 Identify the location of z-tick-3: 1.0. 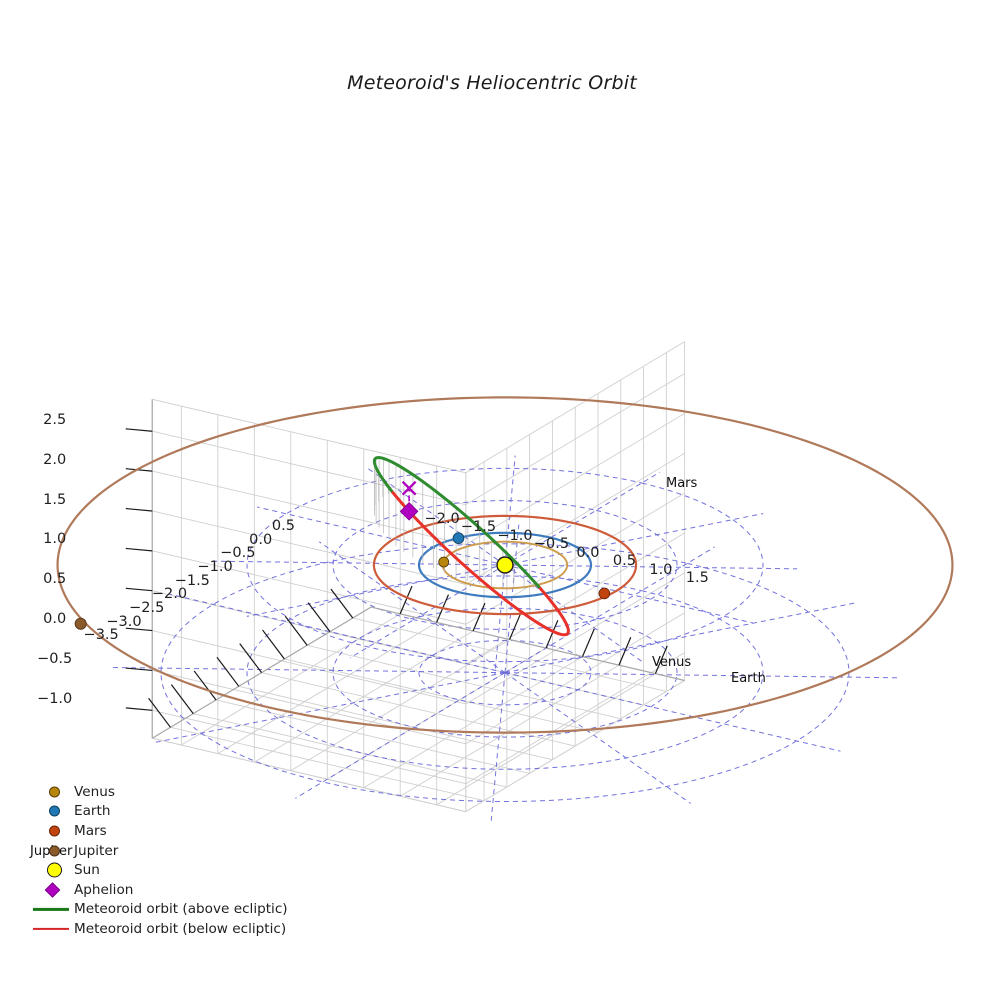
(55, 539).